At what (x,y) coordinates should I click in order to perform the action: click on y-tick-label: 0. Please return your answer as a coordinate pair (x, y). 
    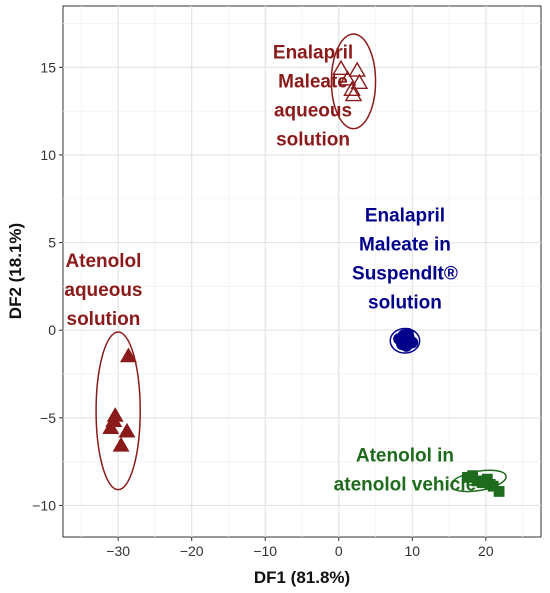
    Looking at the image, I should click on (52, 330).